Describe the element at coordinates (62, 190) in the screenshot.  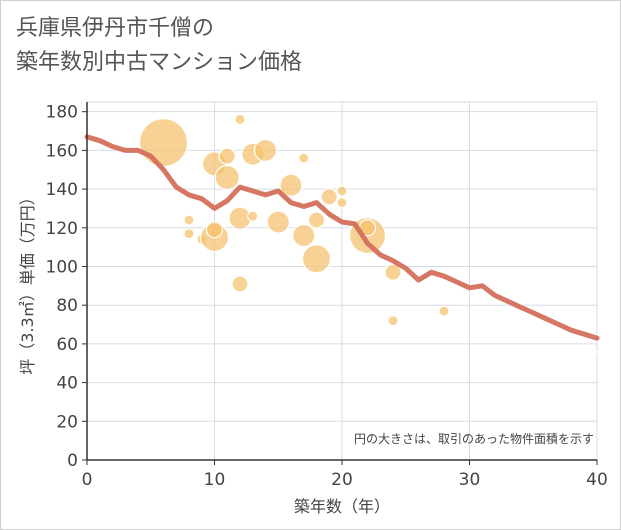
I see `y-tick-label: 140` at that location.